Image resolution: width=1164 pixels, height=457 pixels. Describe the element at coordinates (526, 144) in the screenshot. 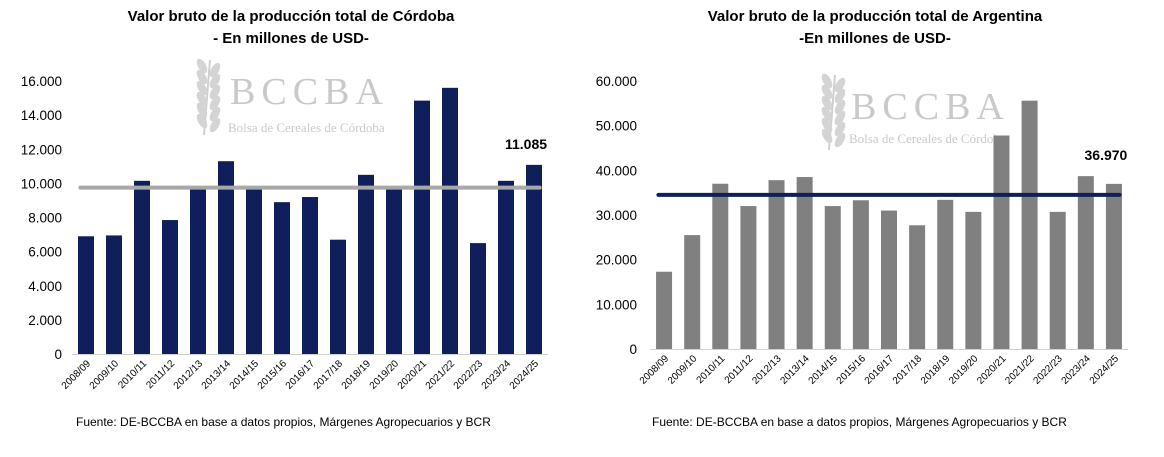

I see `data-label: 11.085` at that location.